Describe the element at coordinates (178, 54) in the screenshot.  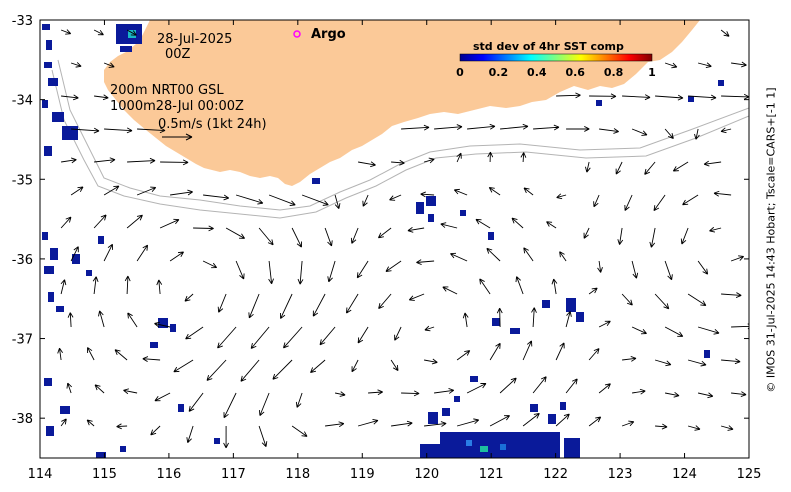
I see `time-label: 00Z` at that location.